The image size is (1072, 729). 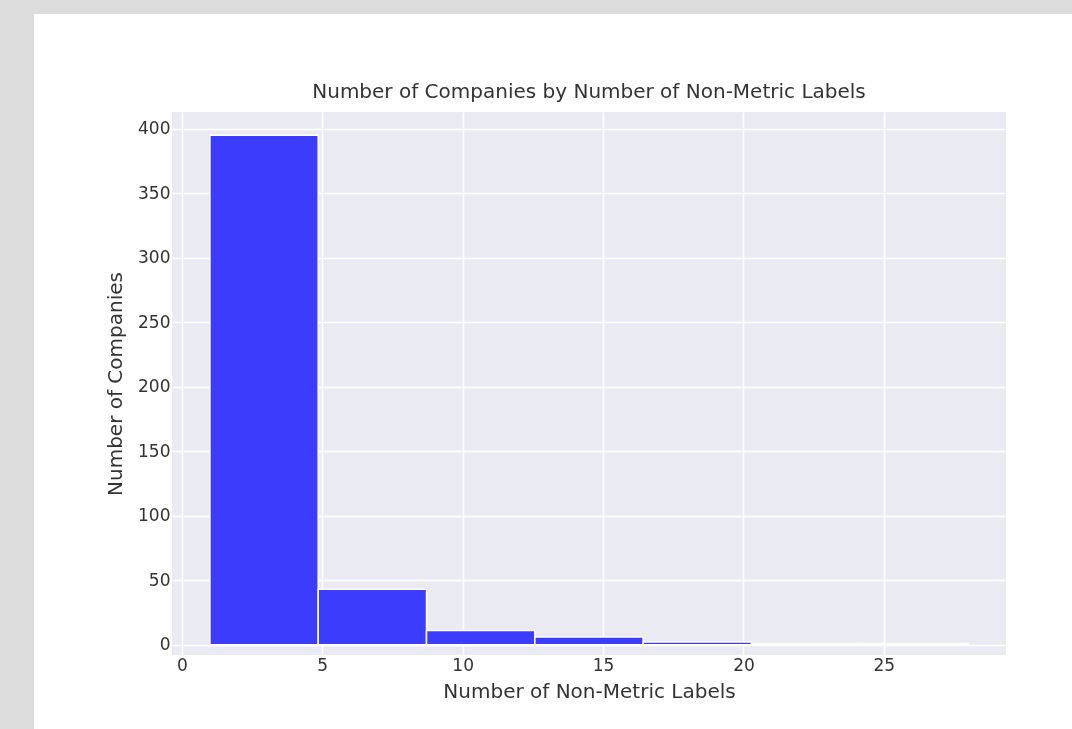 I want to click on chart-title: Number of Companies by Number of Non-Metric Labels, so click(x=589, y=91).